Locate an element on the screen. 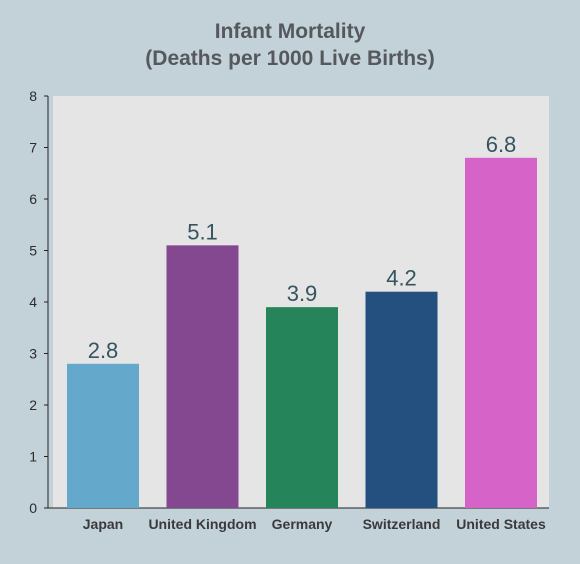 The image size is (580, 564). bar-switzerland is located at coordinates (401, 399).